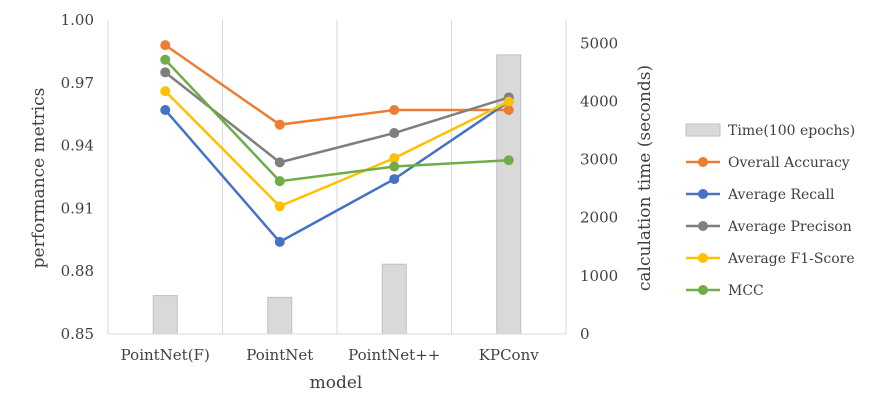 This screenshot has width=886, height=420. What do you see at coordinates (279, 355) in the screenshot?
I see `x-tick-label: PointNet` at bounding box center [279, 355].